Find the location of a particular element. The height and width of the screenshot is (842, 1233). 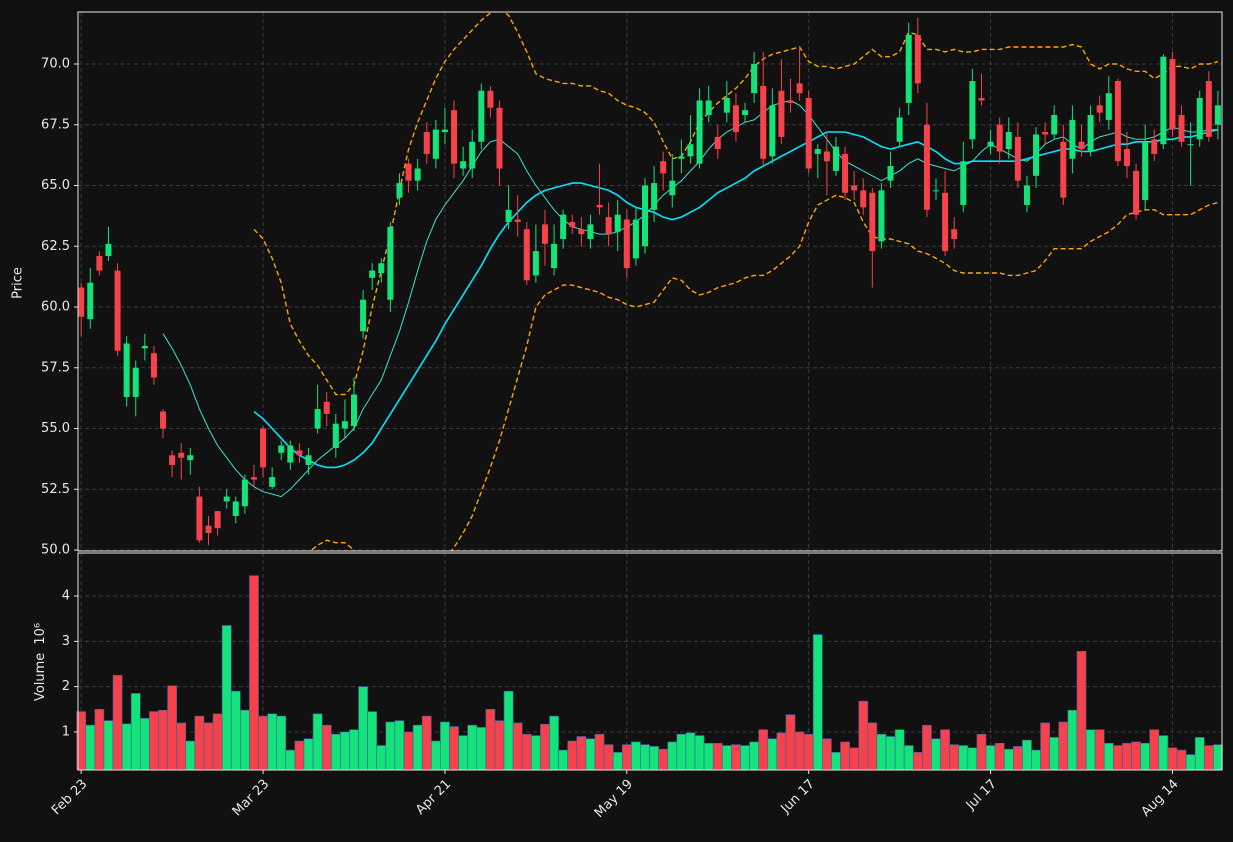

y-tick-label: 65.0 is located at coordinates (55, 185).